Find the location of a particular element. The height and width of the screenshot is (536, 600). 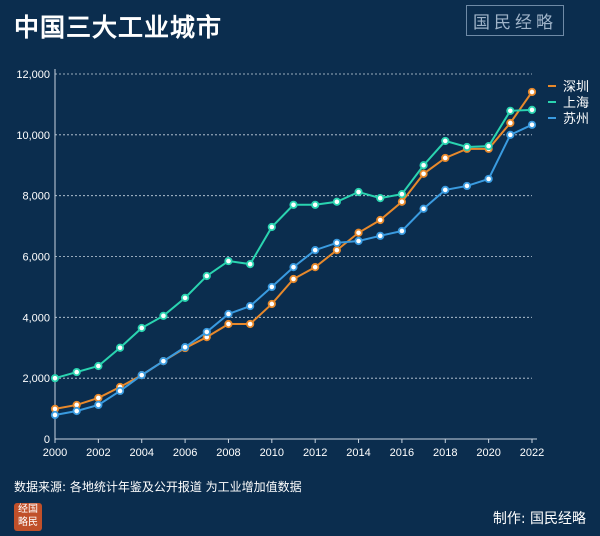

x-tick-label: 2006 is located at coordinates (185, 453).